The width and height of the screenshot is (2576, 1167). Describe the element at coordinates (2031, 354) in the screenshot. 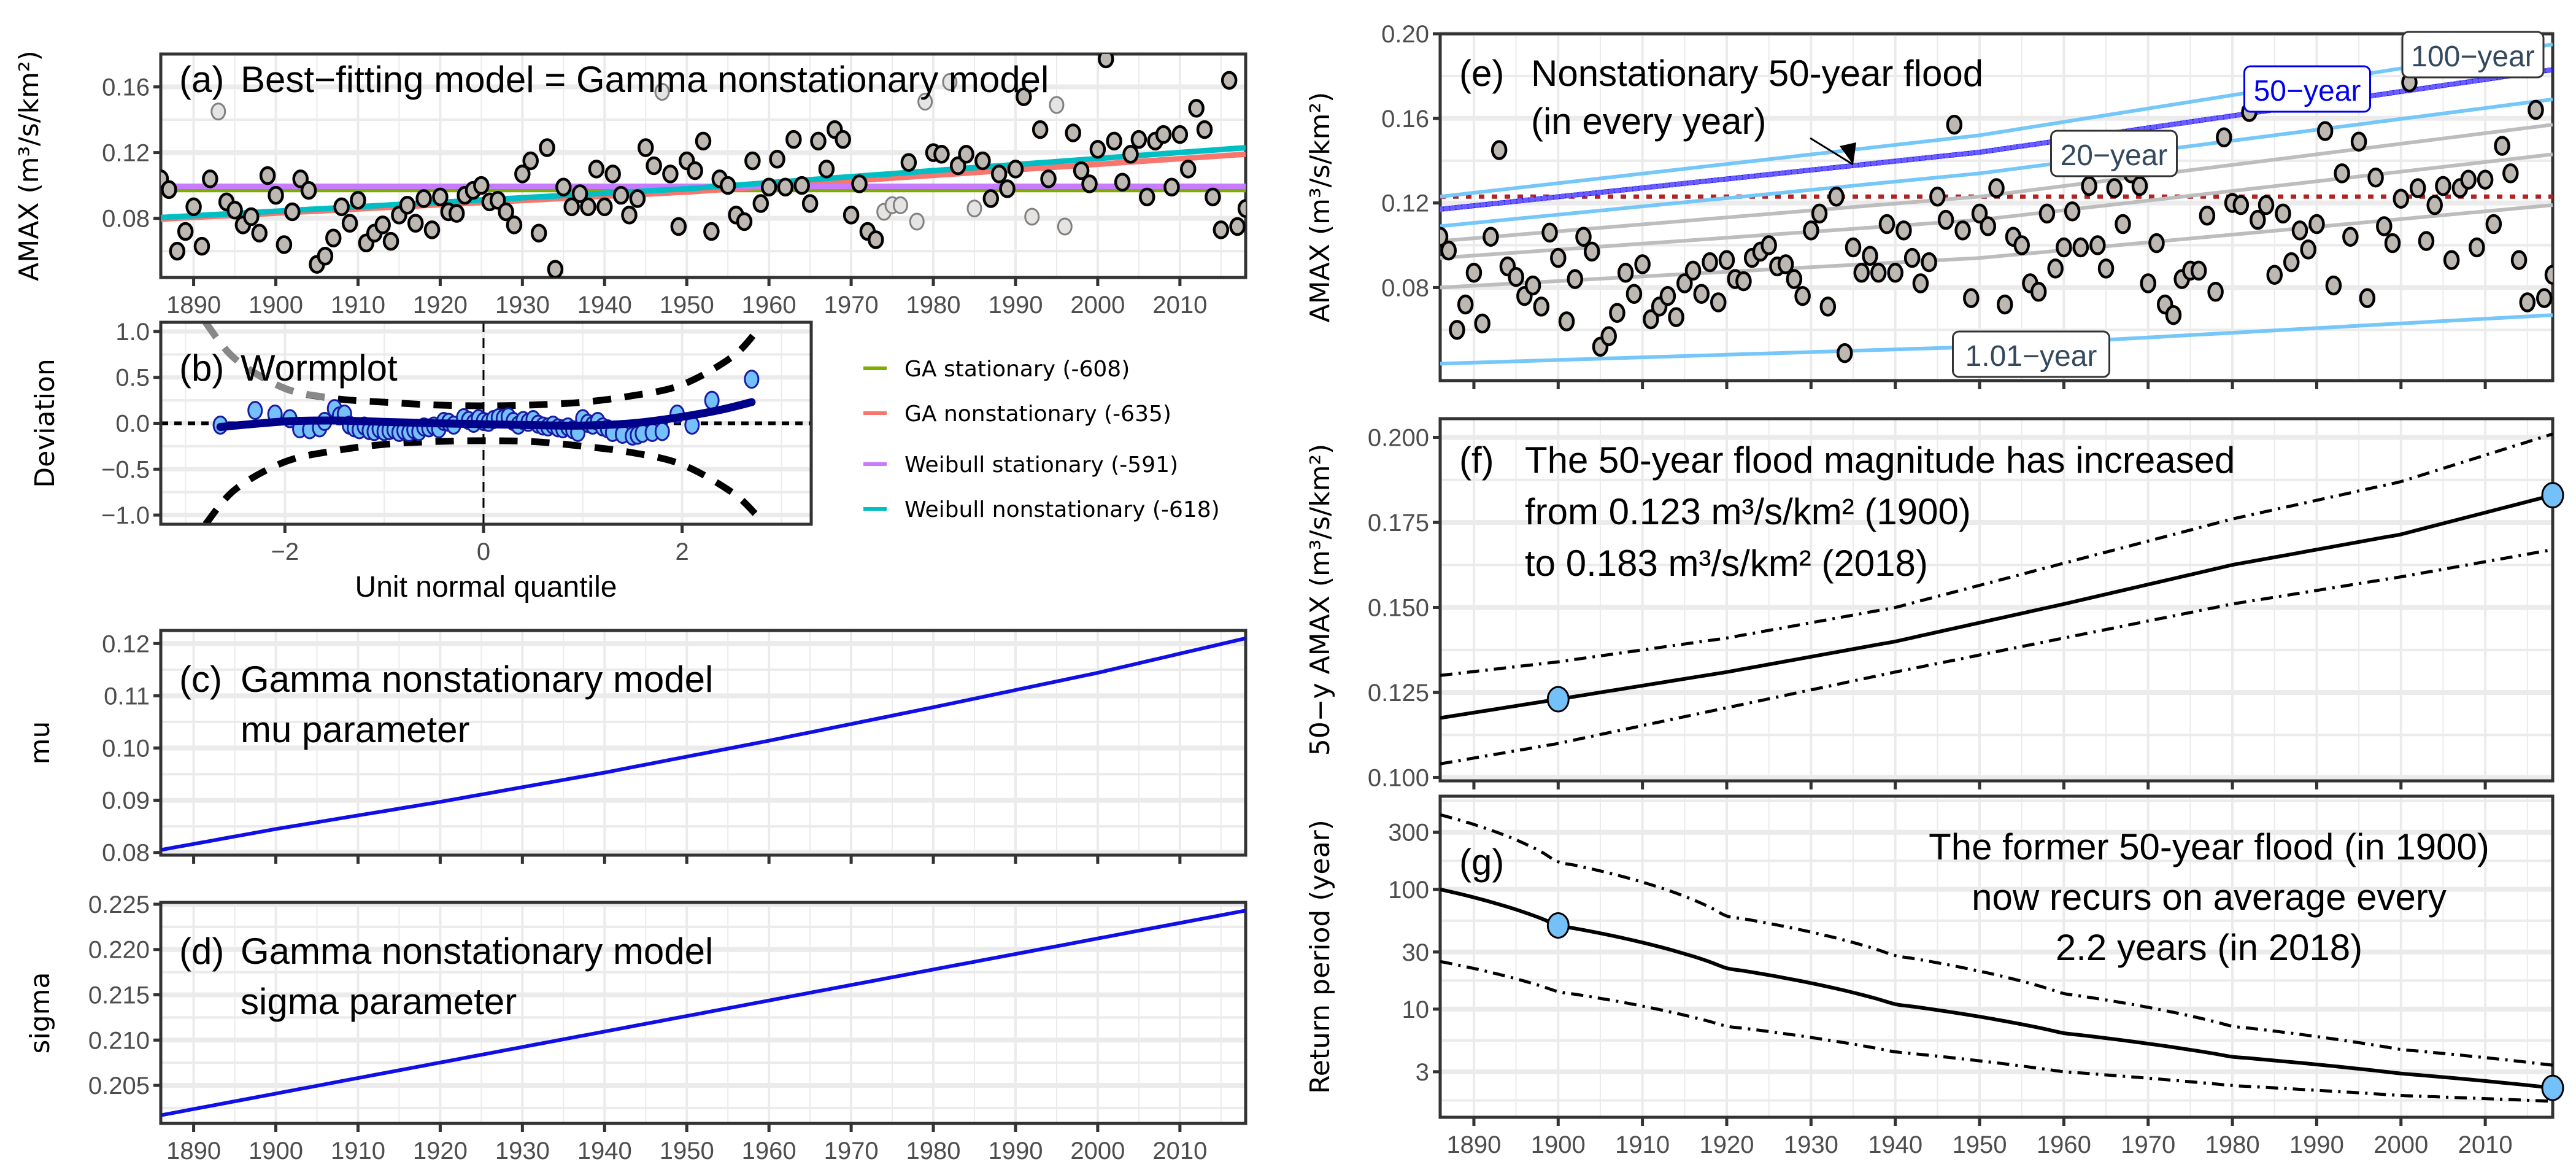

I see `return-level-label: 1.01−year` at that location.